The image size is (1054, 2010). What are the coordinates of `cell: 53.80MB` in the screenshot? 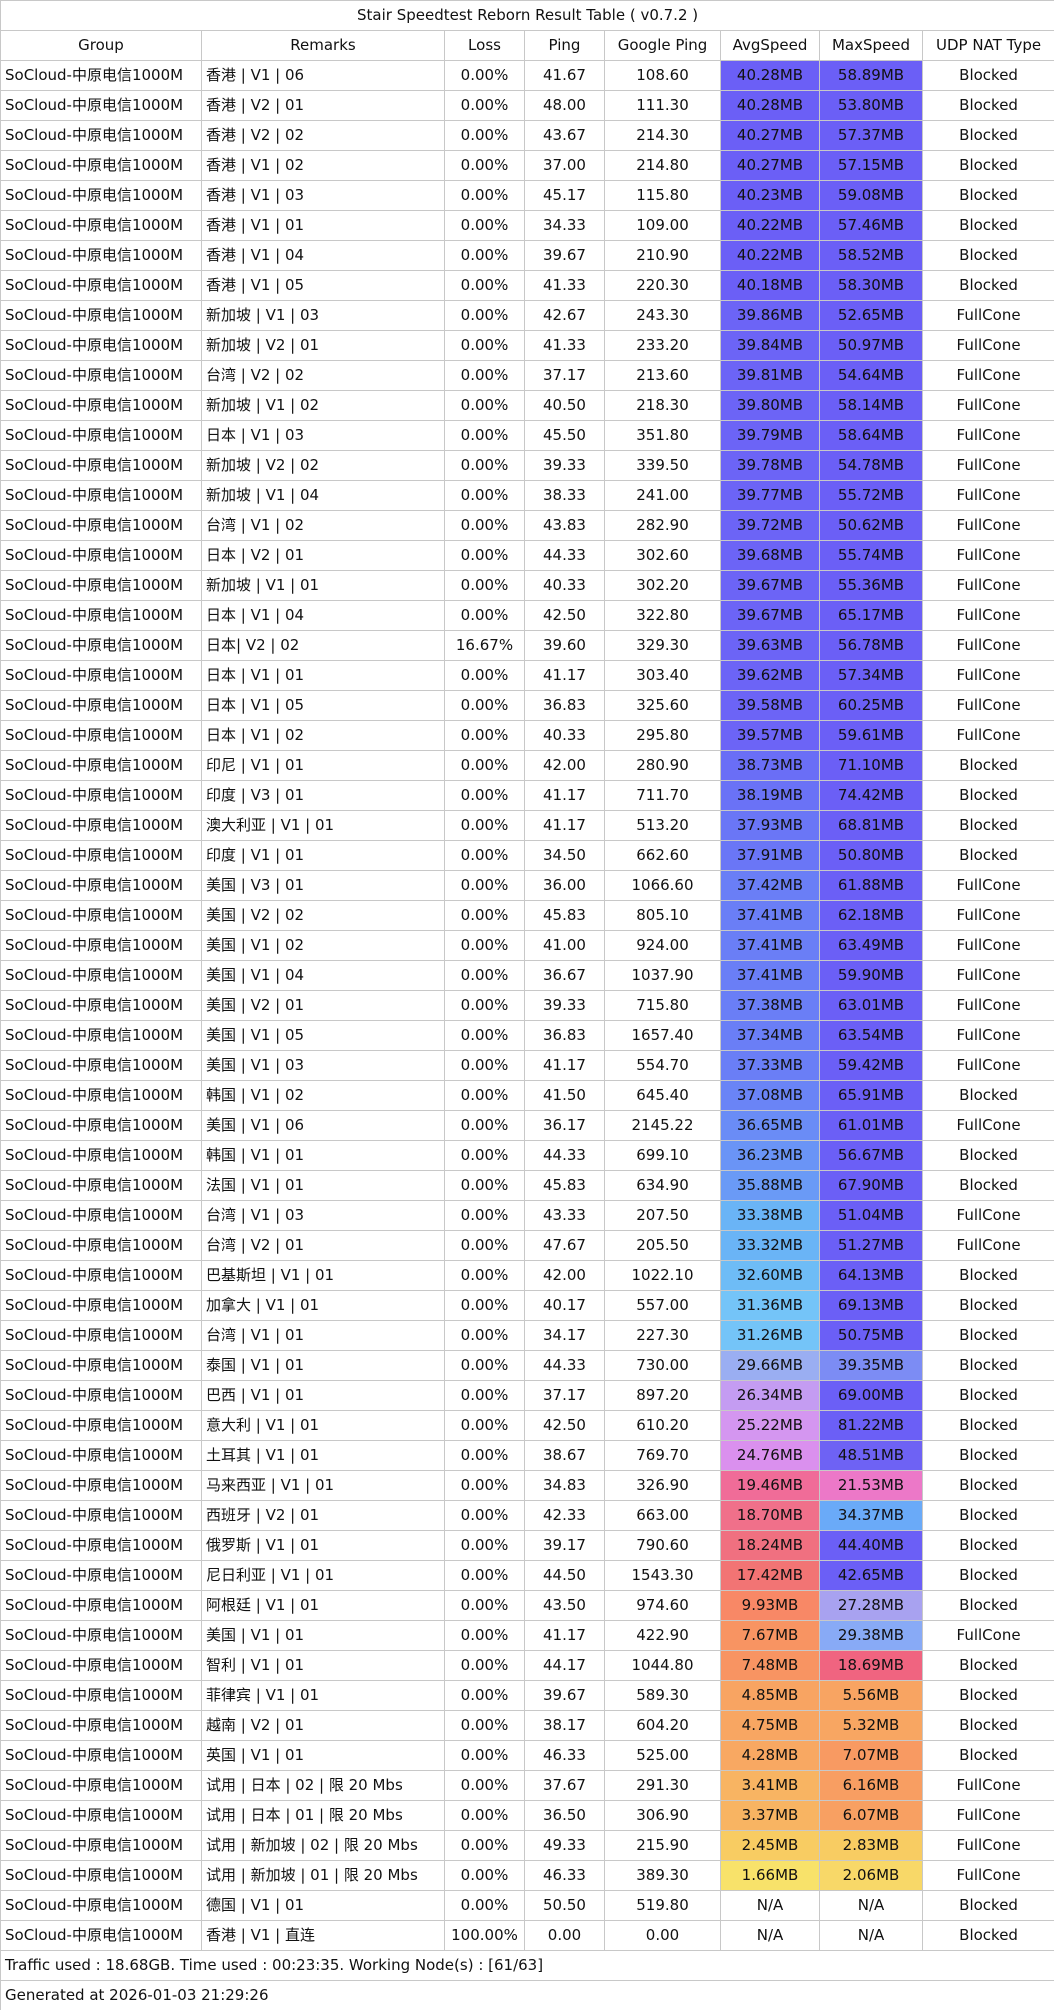 It's located at (871, 105).